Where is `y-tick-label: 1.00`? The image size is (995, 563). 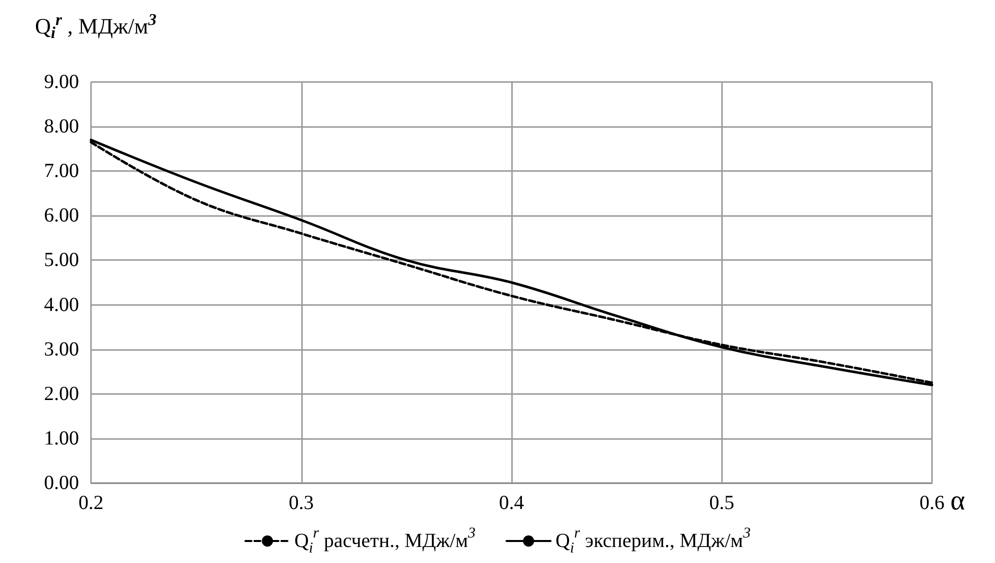 y-tick-label: 1.00 is located at coordinates (61, 438).